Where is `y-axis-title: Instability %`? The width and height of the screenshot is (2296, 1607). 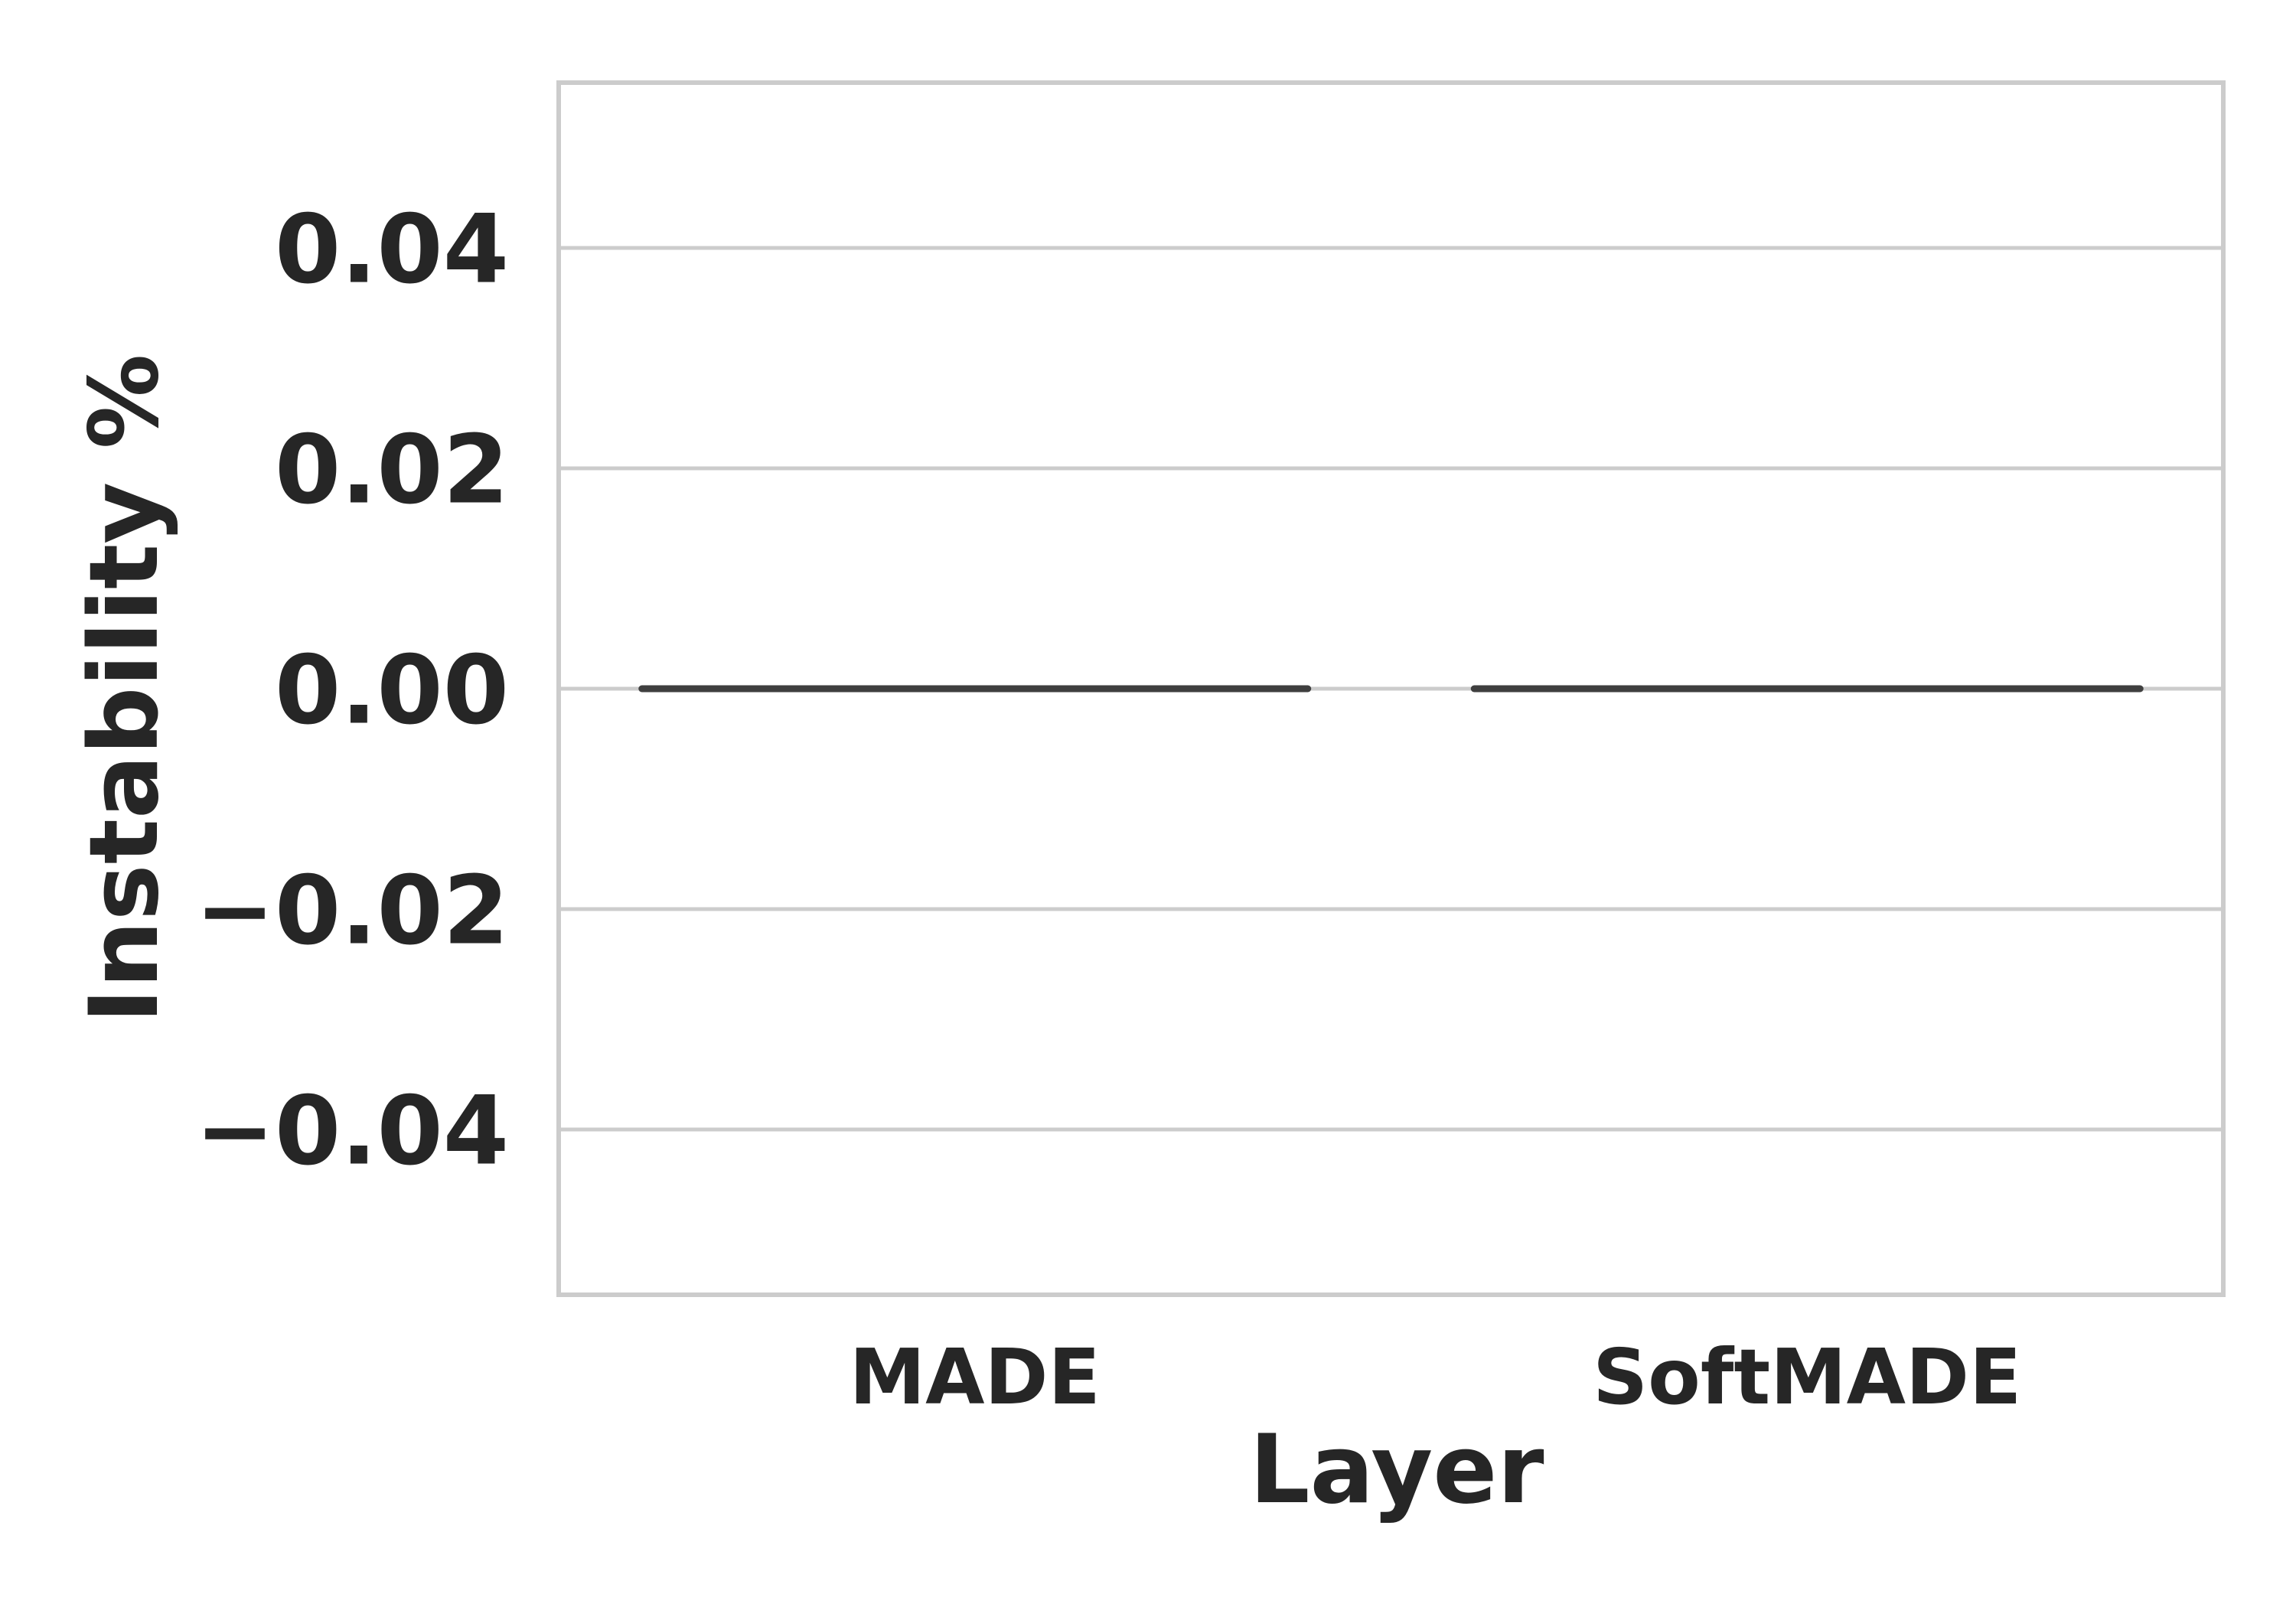 y-axis-title: Instability % is located at coordinates (125, 689).